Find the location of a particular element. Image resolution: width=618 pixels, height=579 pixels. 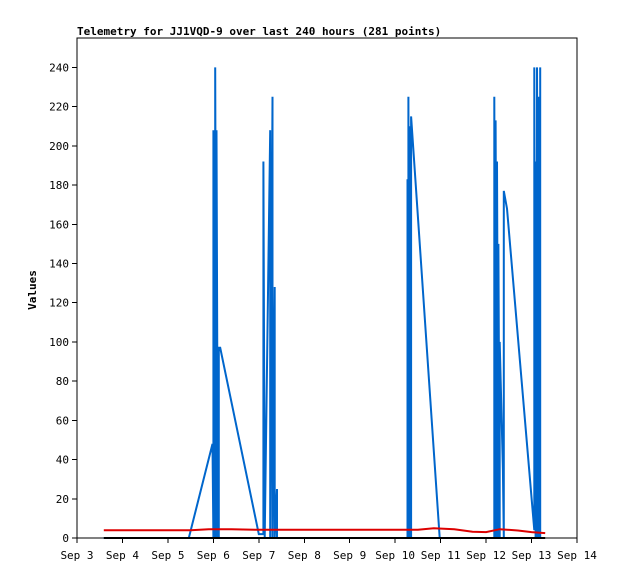

y-tick-label: 200 is located at coordinates (59, 146).